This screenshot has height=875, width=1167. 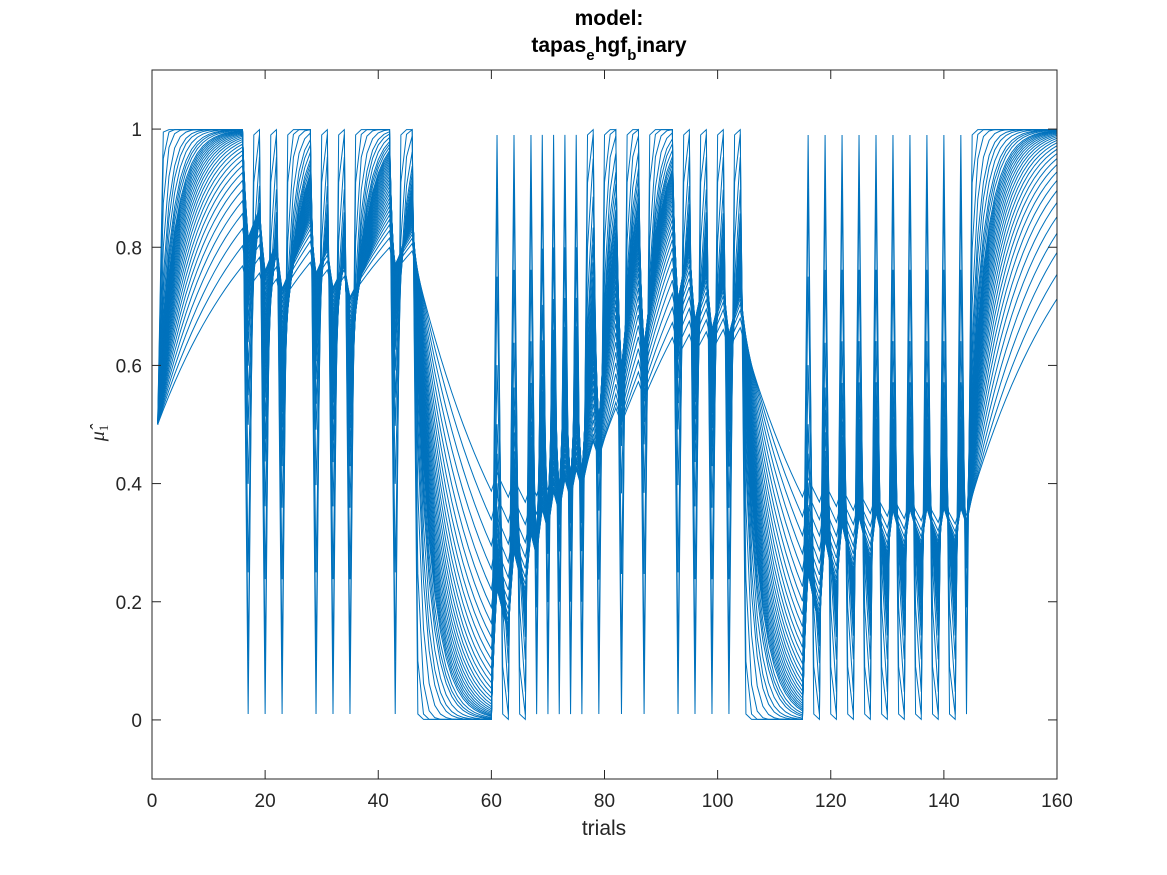 What do you see at coordinates (661, 45) in the screenshot?
I see `chart-title-part-5: inary` at bounding box center [661, 45].